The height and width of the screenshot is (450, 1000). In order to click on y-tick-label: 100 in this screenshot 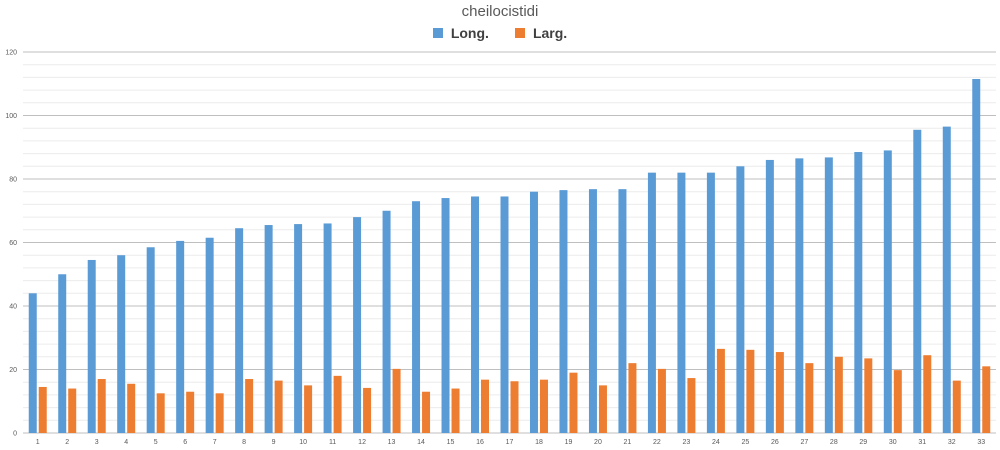, I will do `click(11, 116)`.